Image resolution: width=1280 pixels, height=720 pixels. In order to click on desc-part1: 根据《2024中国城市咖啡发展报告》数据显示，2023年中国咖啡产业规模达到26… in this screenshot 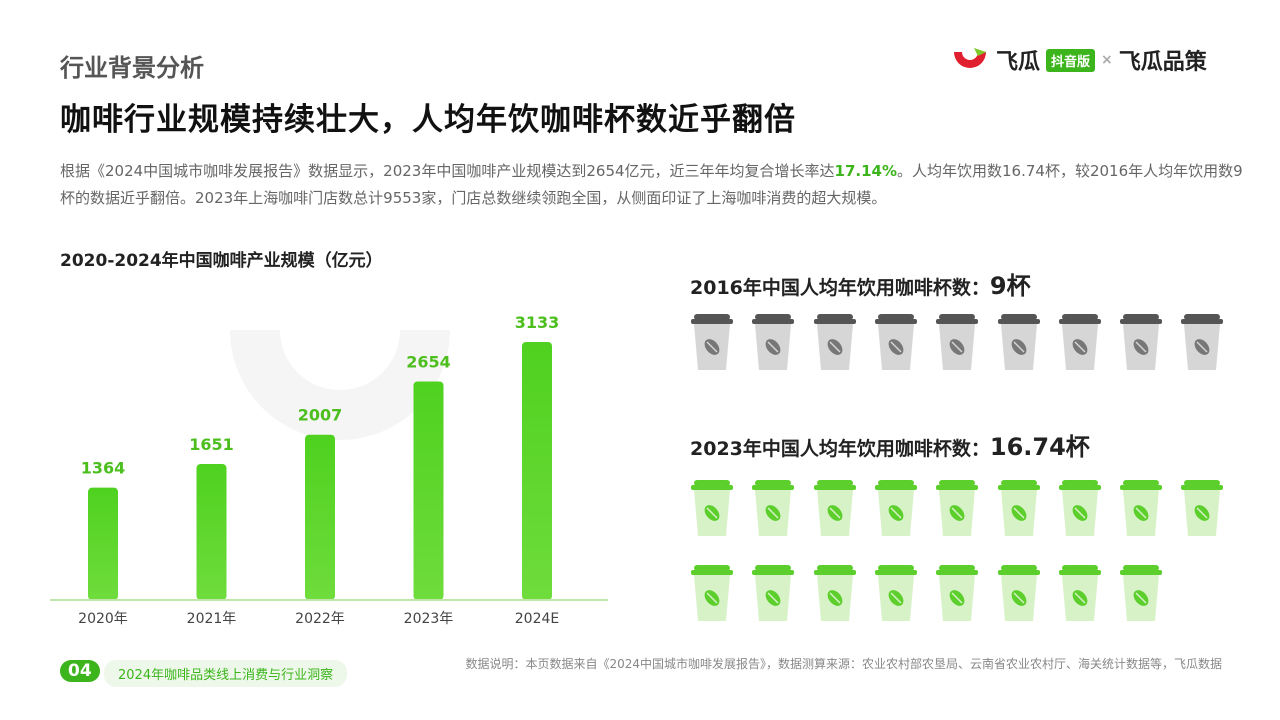, I will do `click(447, 171)`.